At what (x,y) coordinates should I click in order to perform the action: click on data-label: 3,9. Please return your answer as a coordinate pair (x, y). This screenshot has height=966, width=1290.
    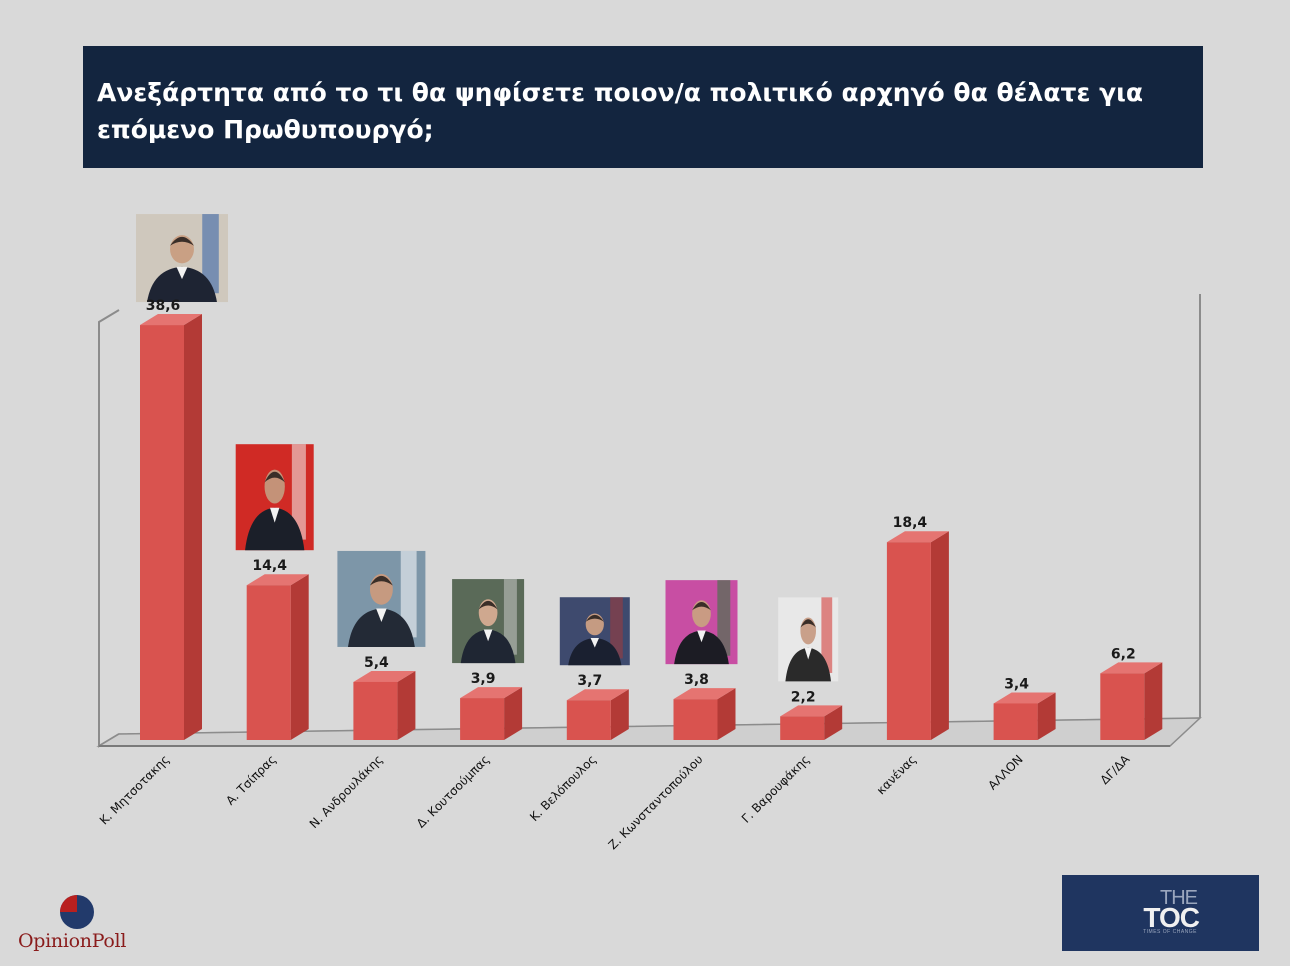
    Looking at the image, I should click on (483, 679).